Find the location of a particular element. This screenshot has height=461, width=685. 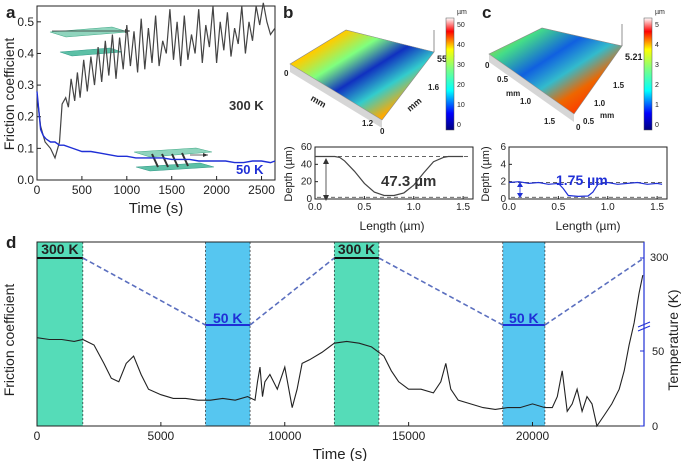

y-tick-label: 2 is located at coordinates (503, 182).